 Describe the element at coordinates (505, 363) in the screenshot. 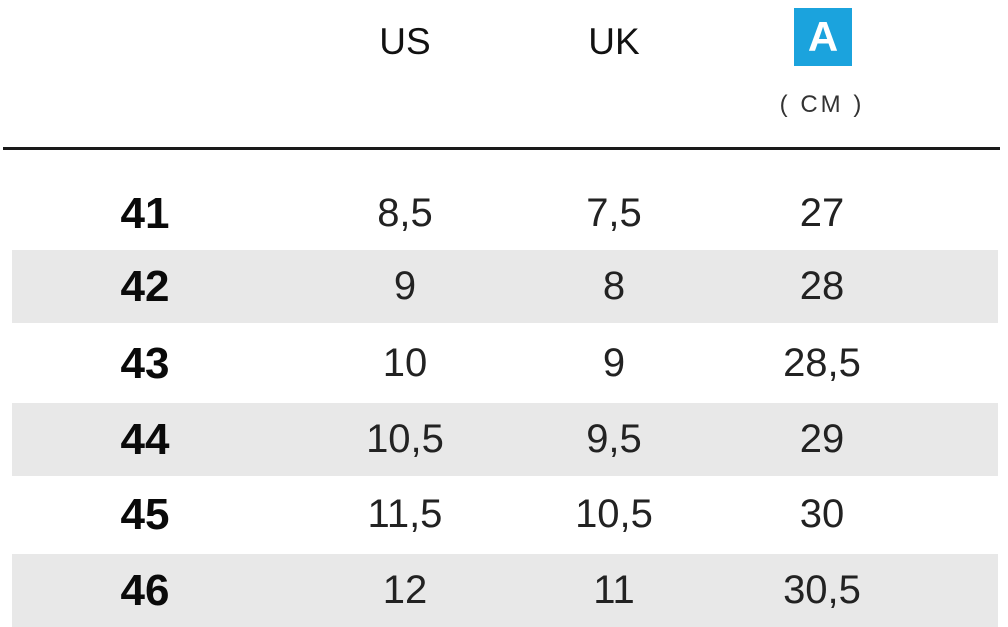

I see `table-row: 43 10 9 28,5` at that location.